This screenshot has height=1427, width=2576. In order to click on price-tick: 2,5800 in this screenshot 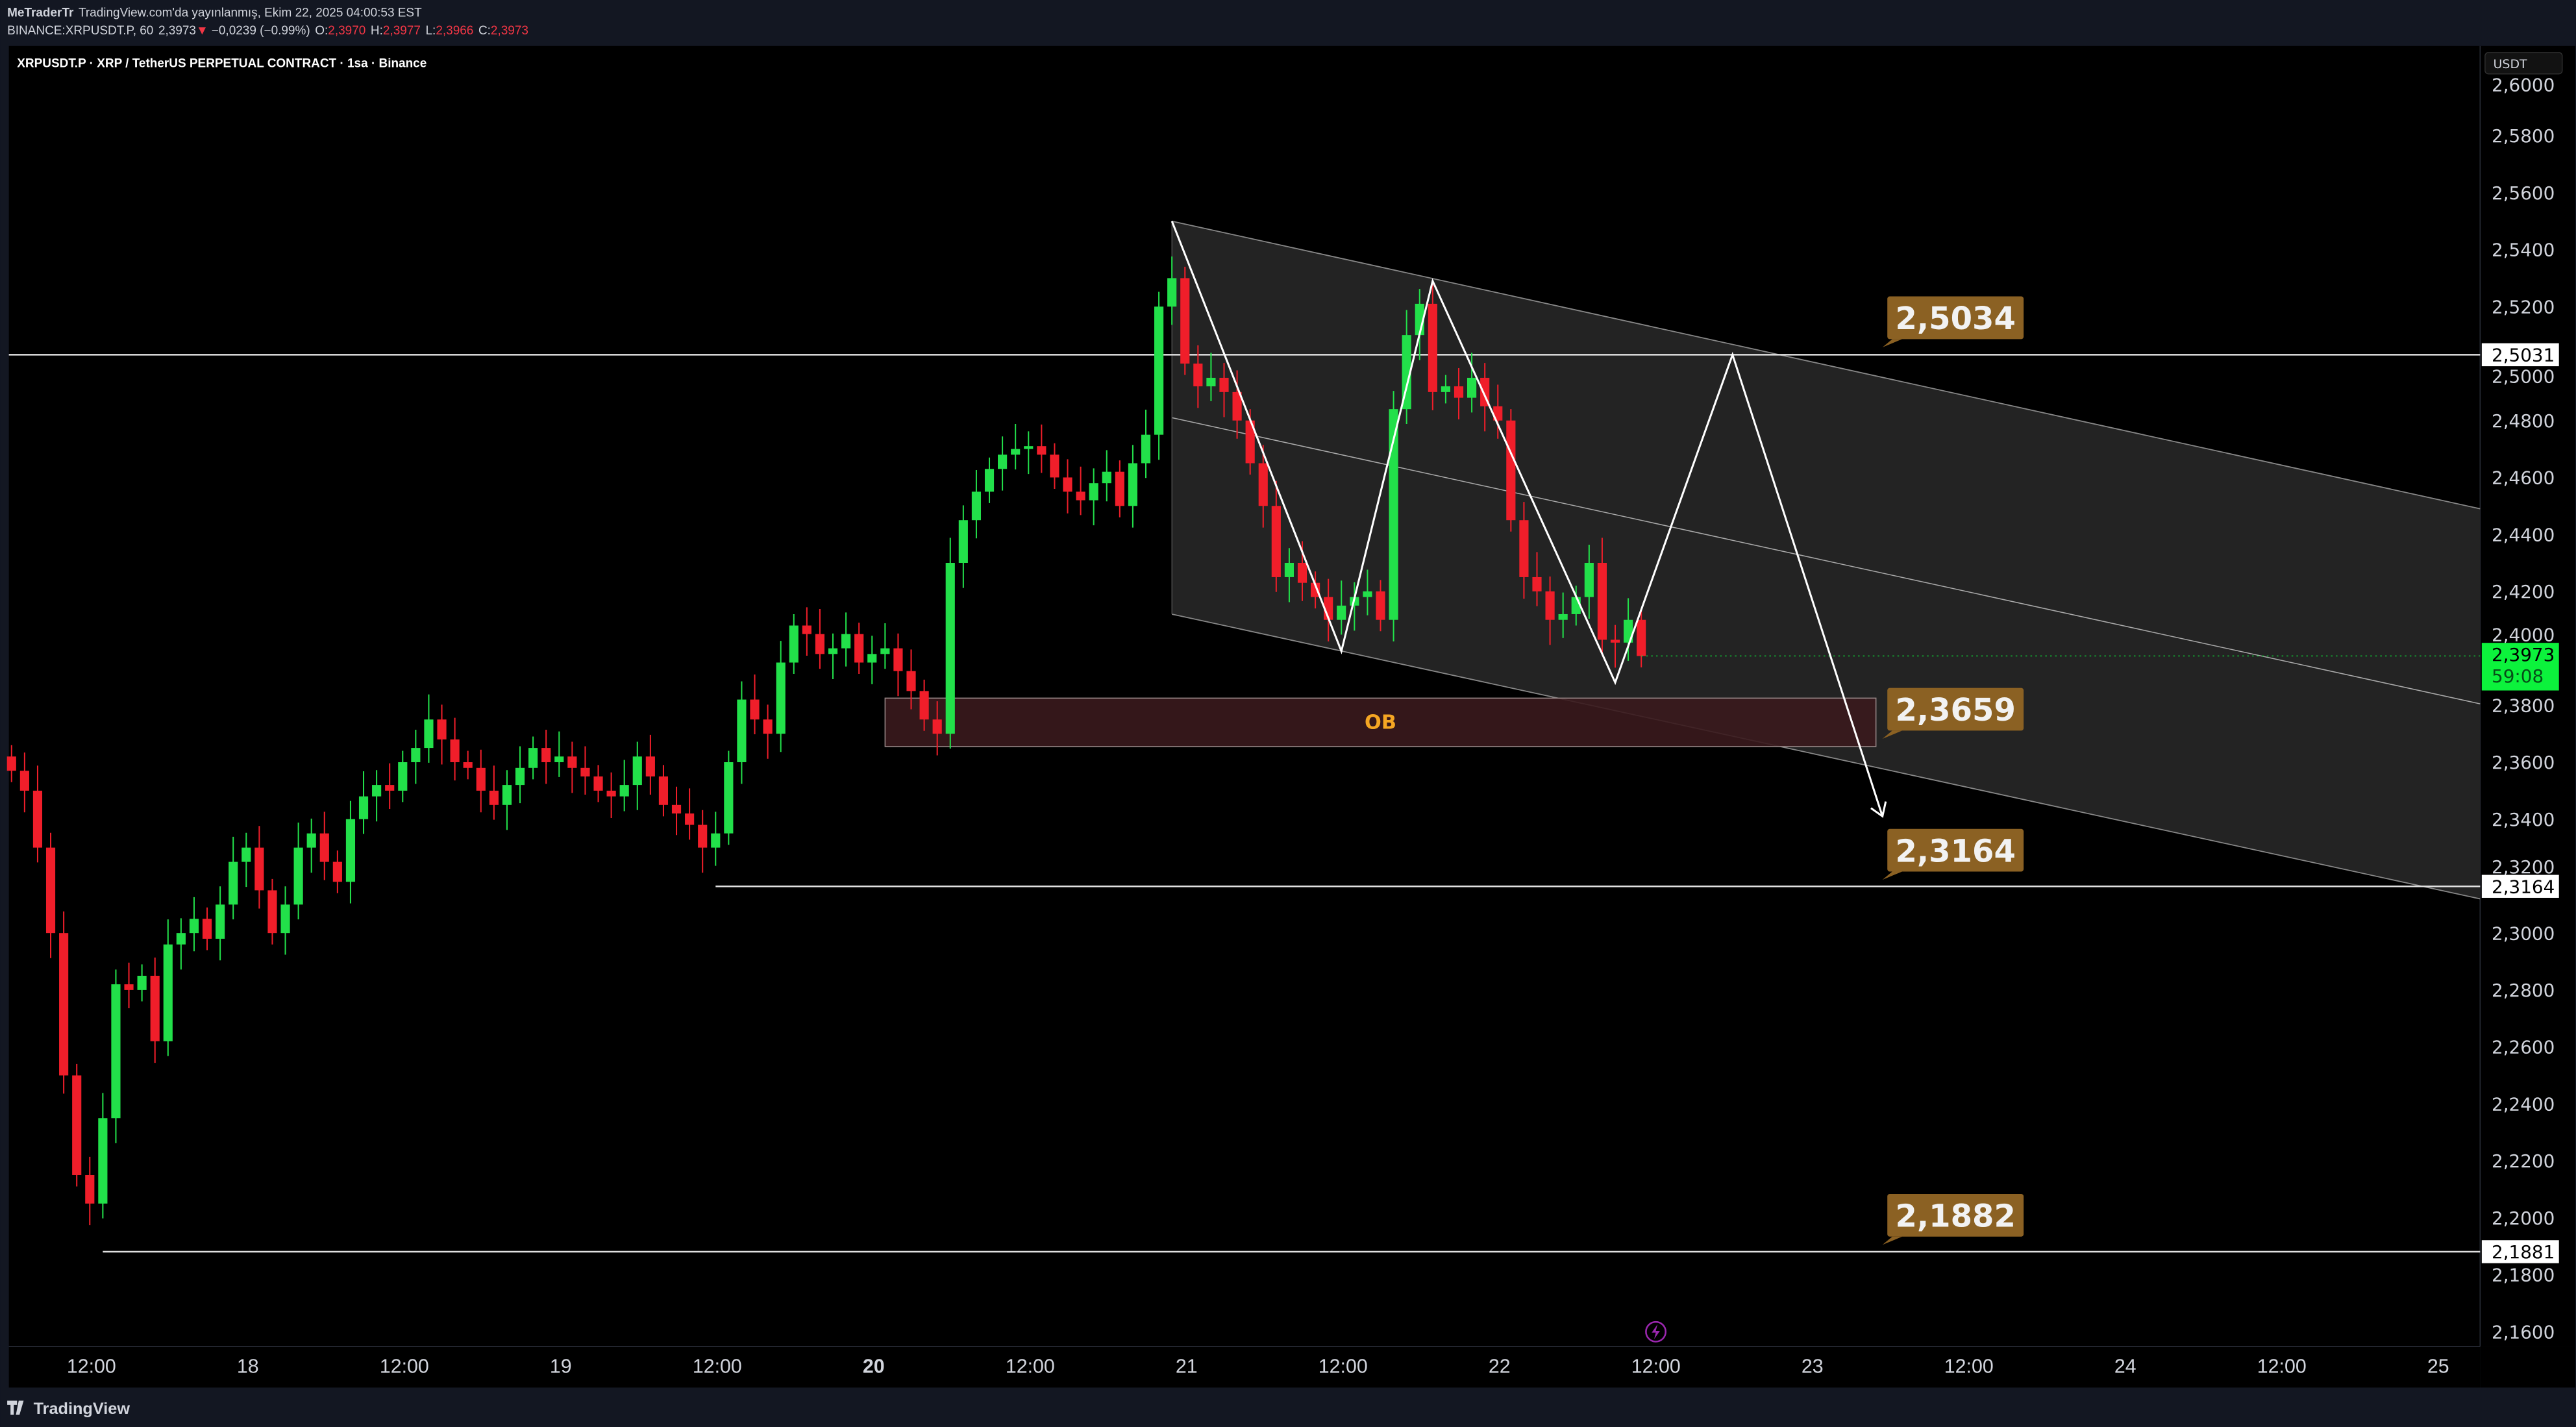, I will do `click(2523, 136)`.